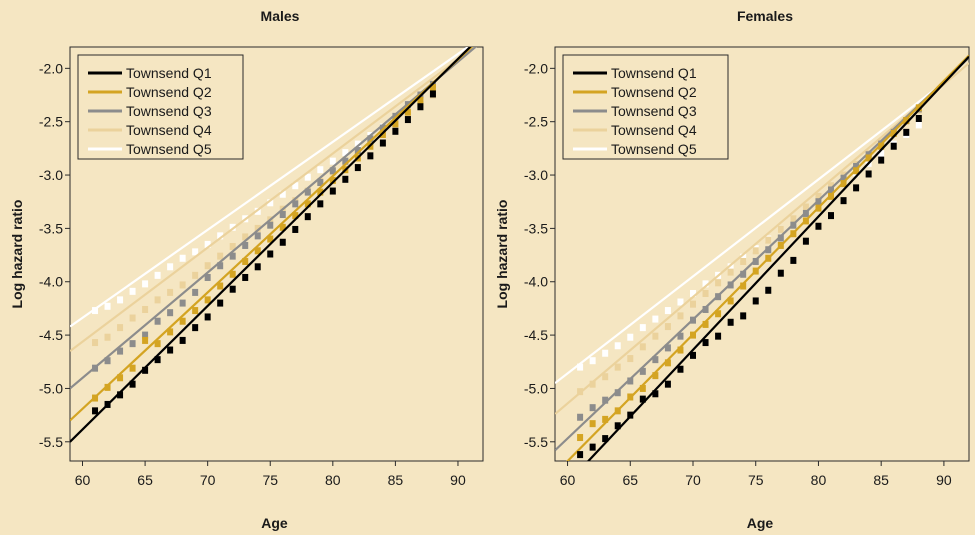 The width and height of the screenshot is (975, 535). I want to click on x-tick-label: 85, so click(881, 480).